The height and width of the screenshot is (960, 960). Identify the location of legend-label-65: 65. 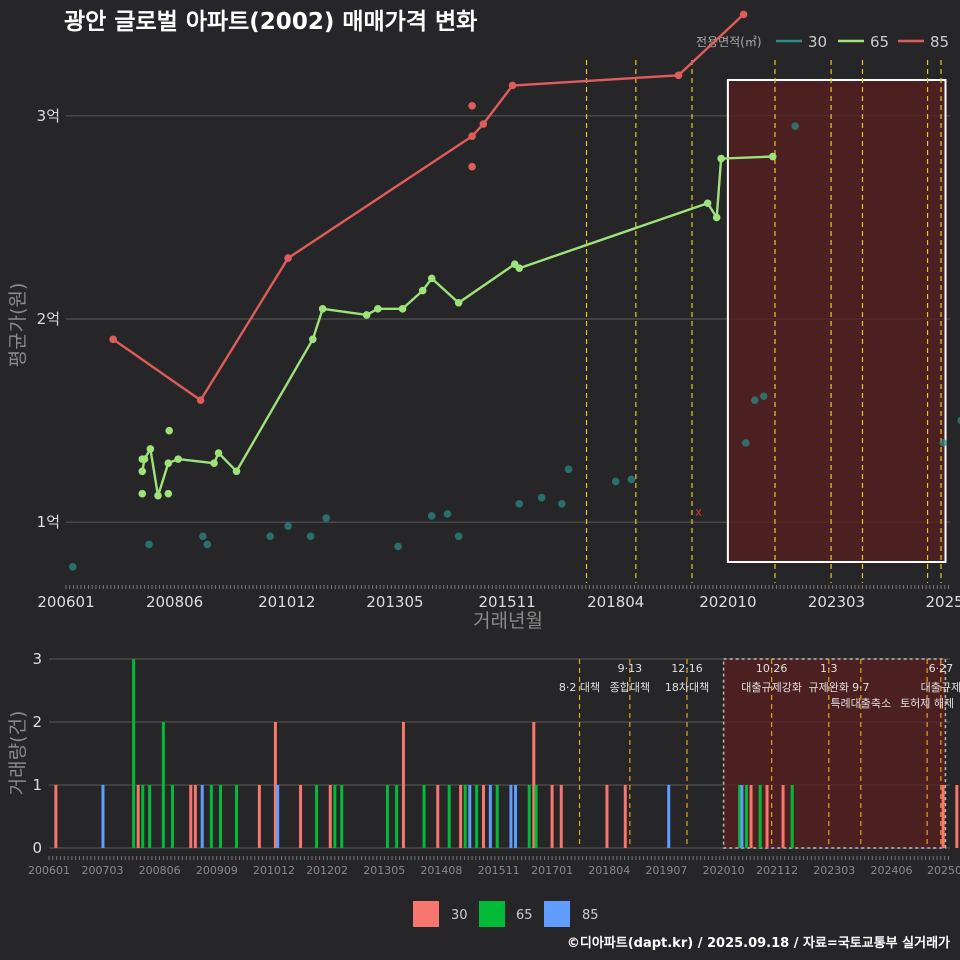
(879, 42).